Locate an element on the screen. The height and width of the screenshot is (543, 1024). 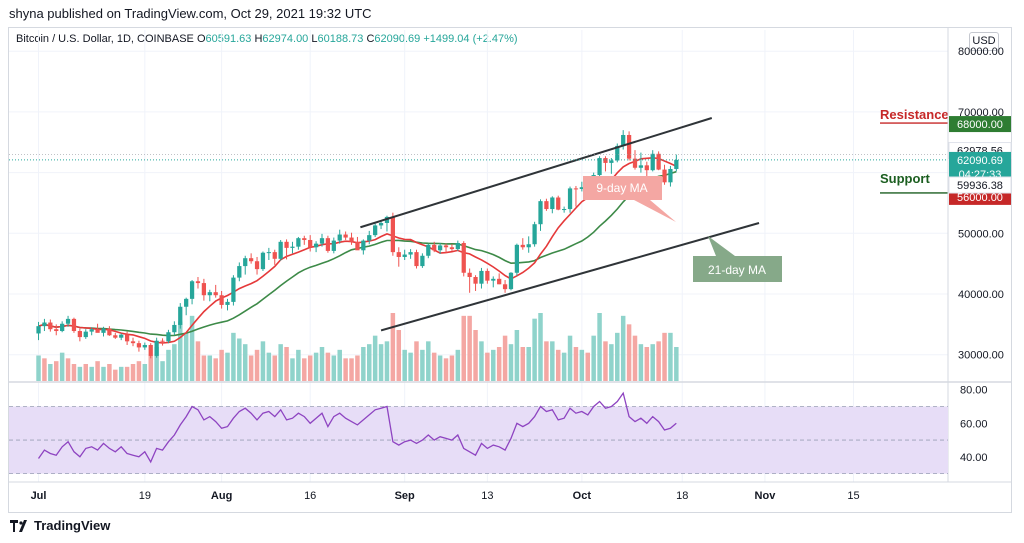
symbol-title: Bitcoin / U.S. Dollar, 1D, COINBASE is located at coordinates (105, 39).